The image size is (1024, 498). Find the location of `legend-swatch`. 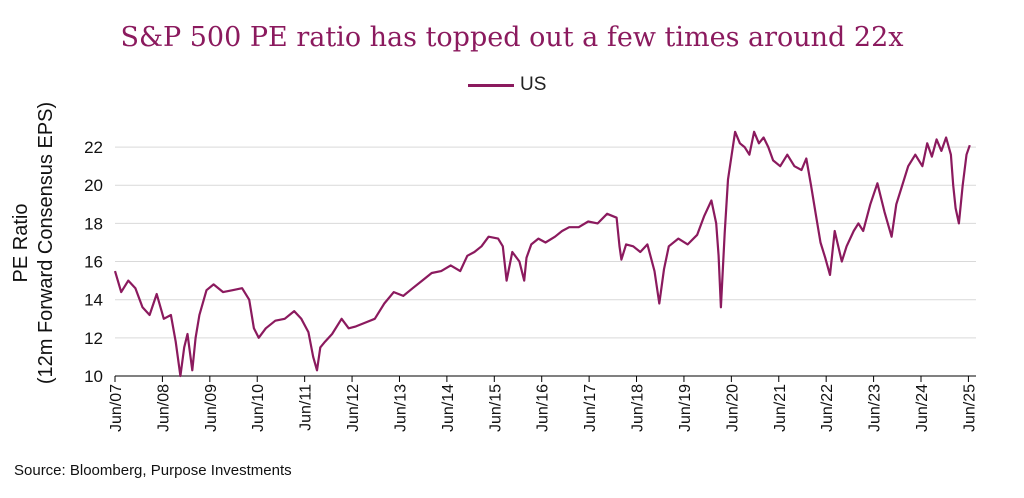

legend-swatch is located at coordinates (491, 85).